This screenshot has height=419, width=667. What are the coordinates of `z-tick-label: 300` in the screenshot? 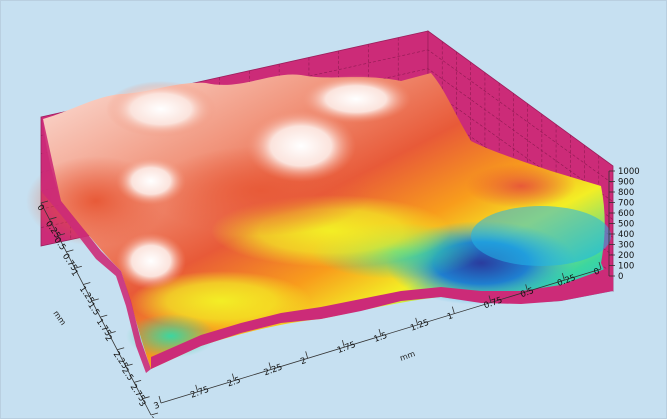 It's located at (626, 246).